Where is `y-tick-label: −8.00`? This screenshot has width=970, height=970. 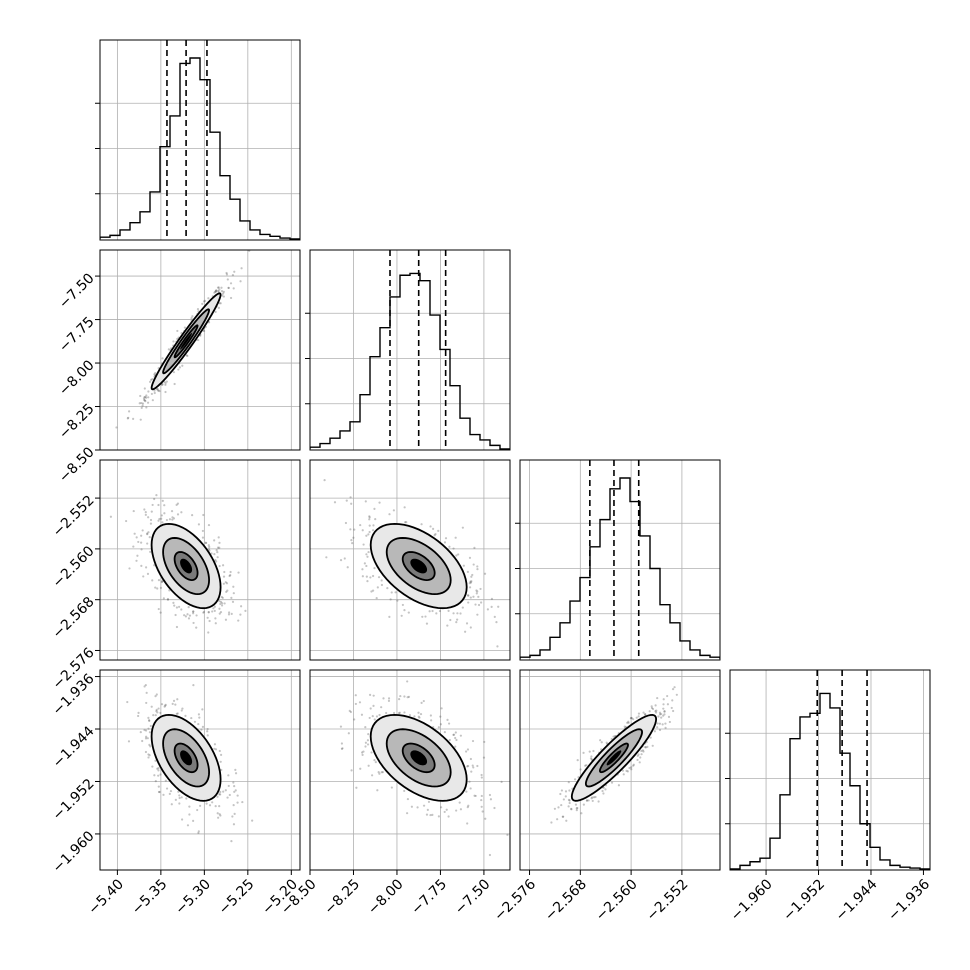 y-tick-label: −8.00 is located at coordinates (77, 378).